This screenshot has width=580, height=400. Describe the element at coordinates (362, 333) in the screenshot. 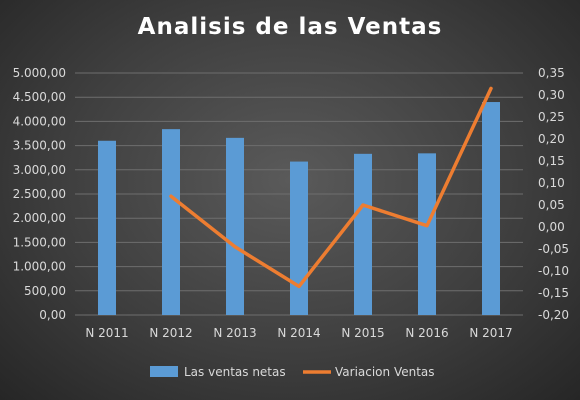

I see `x-axis-tick-label: N 2015` at that location.